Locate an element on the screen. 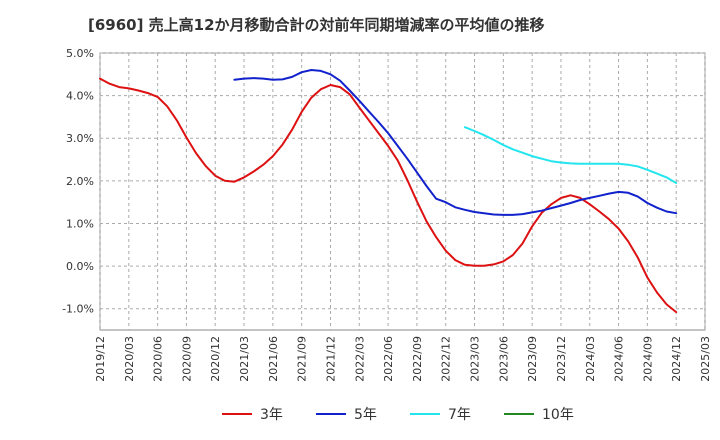  y-tick-label: 2.0% is located at coordinates (80, 181).